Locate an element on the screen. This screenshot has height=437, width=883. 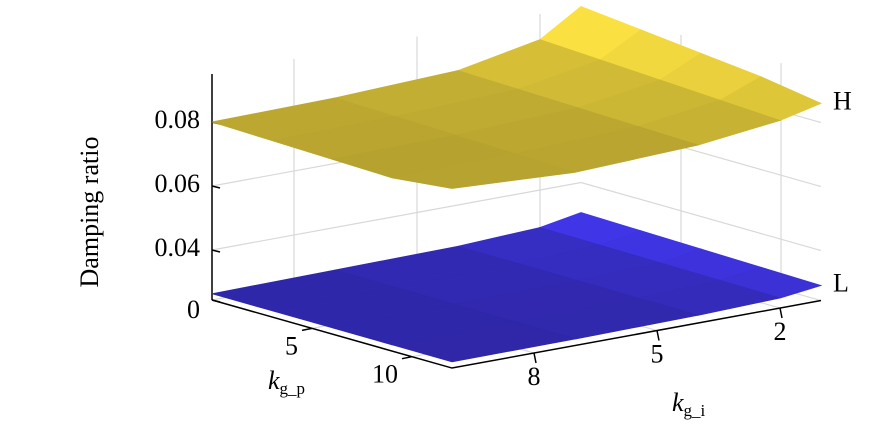
y-axis-label: kg_i is located at coordinates (689, 404).